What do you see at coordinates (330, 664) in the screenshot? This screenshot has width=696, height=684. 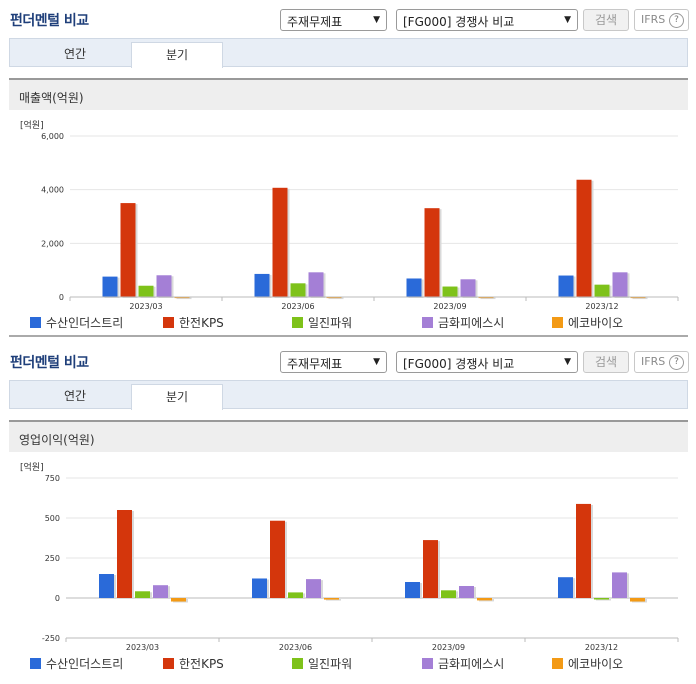 I see `legend-label: 일진파워` at bounding box center [330, 664].